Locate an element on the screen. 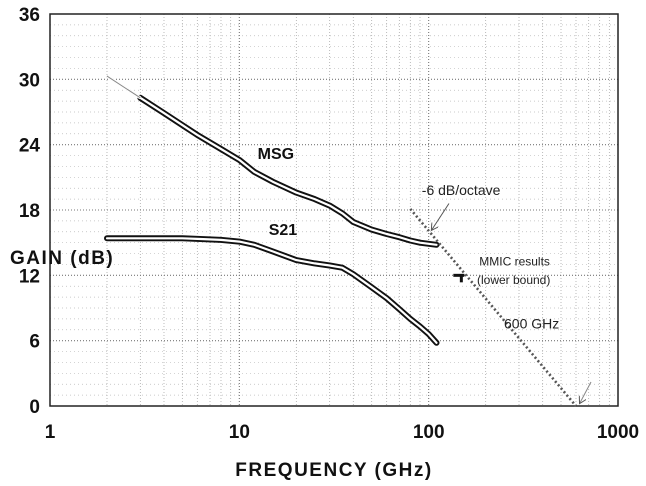  annotation-mmic-bound: (lower bound) is located at coordinates (513, 280).